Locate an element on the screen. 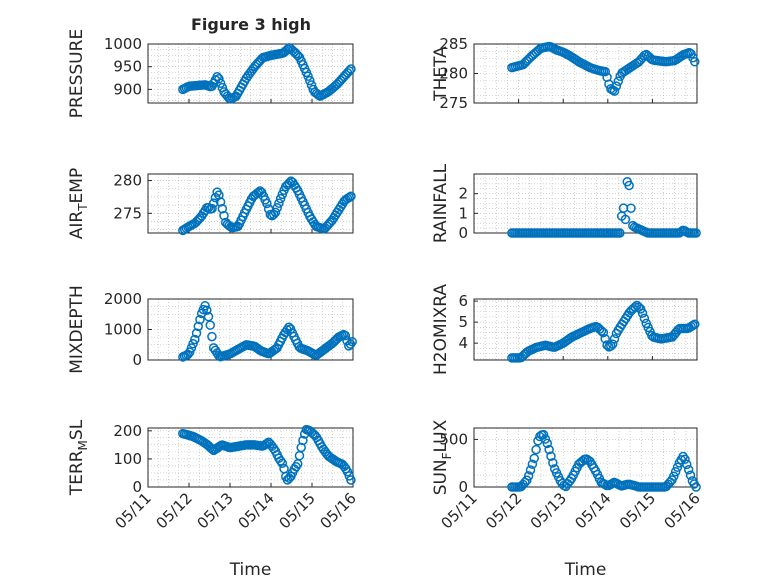 The width and height of the screenshot is (778, 583). y-tick-label: 900 is located at coordinates (127, 89).